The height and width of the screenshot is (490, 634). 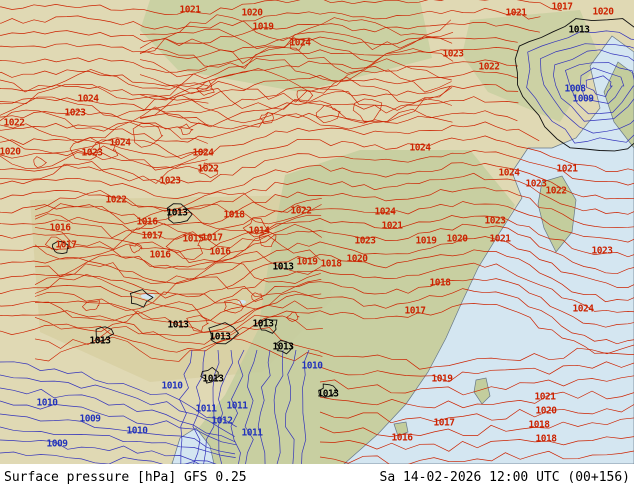 What do you see at coordinates (504, 477) in the screenshot?
I see `chart-valid-time: Sa 14-02-2026 12:00 UTC (00+156)` at bounding box center [504, 477].